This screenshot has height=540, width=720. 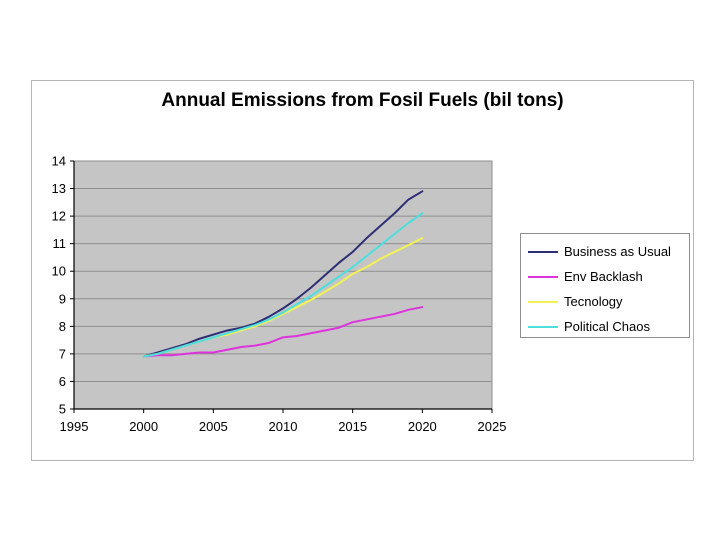 What do you see at coordinates (59, 271) in the screenshot?
I see `y-axis-tick-label: 10` at bounding box center [59, 271].